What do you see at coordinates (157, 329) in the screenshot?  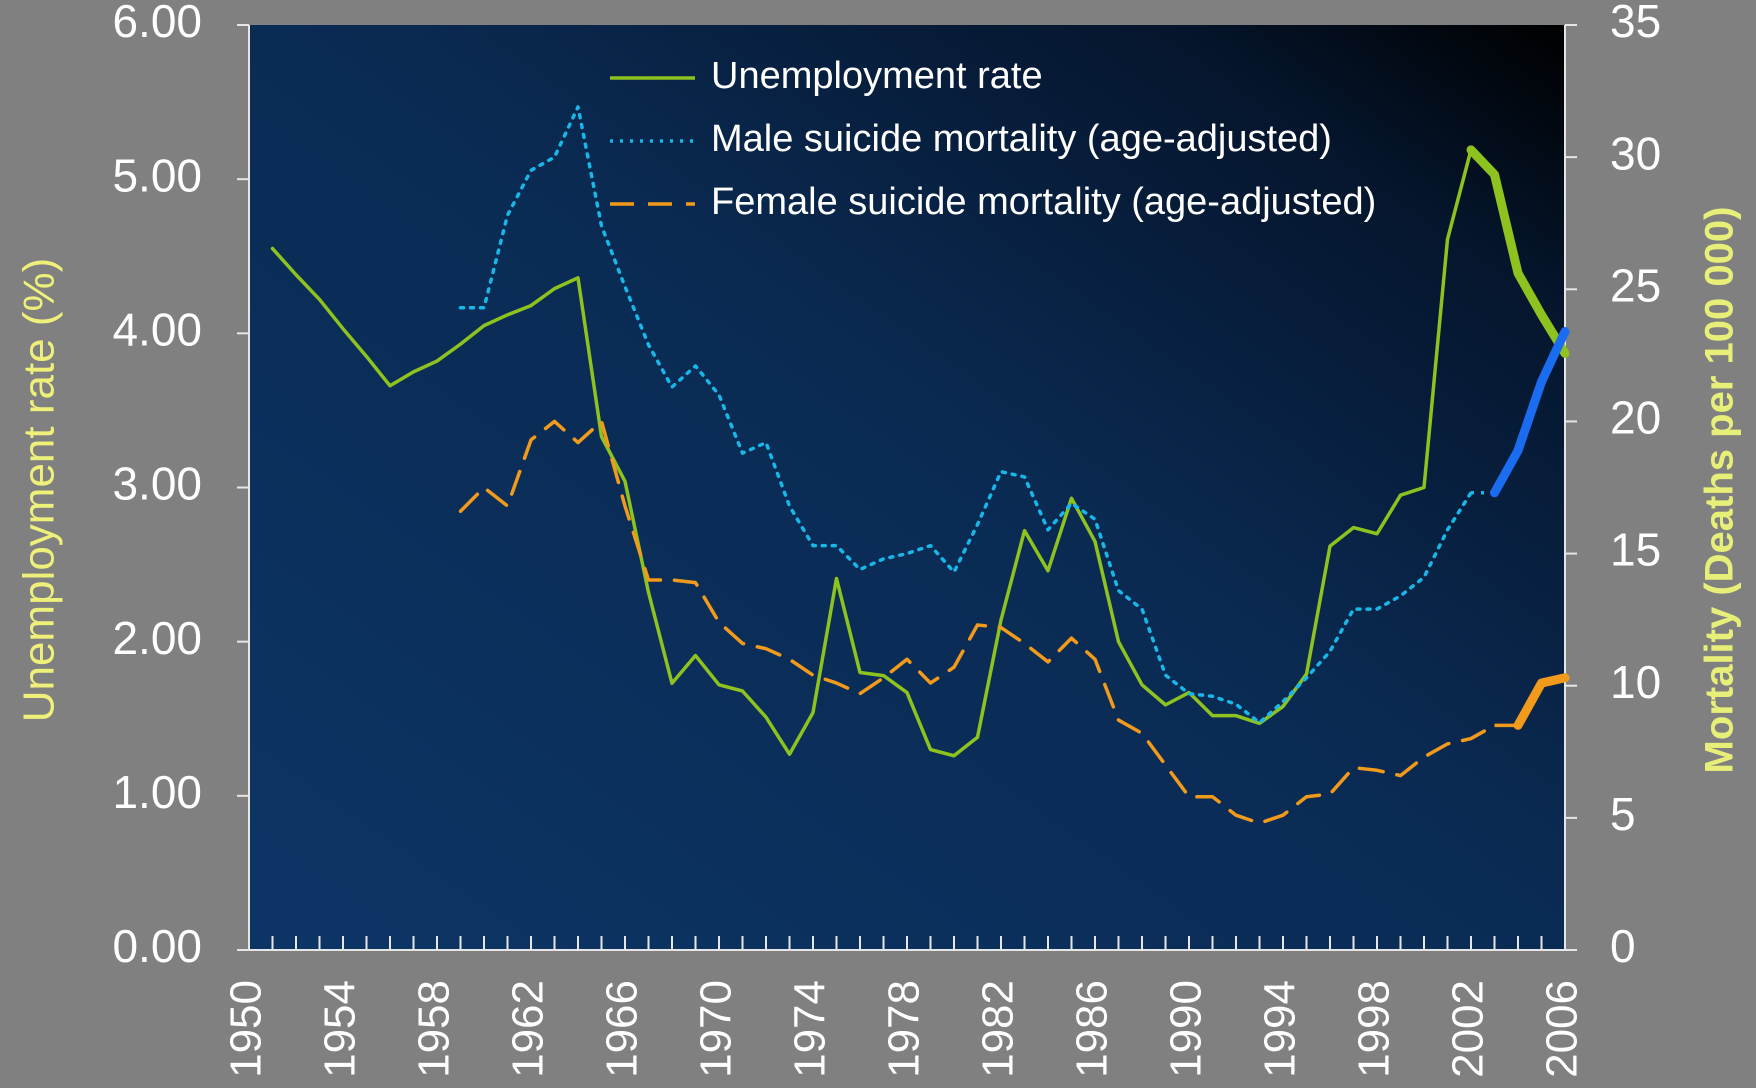 I see `y-tick-label: 4.00` at bounding box center [157, 329].